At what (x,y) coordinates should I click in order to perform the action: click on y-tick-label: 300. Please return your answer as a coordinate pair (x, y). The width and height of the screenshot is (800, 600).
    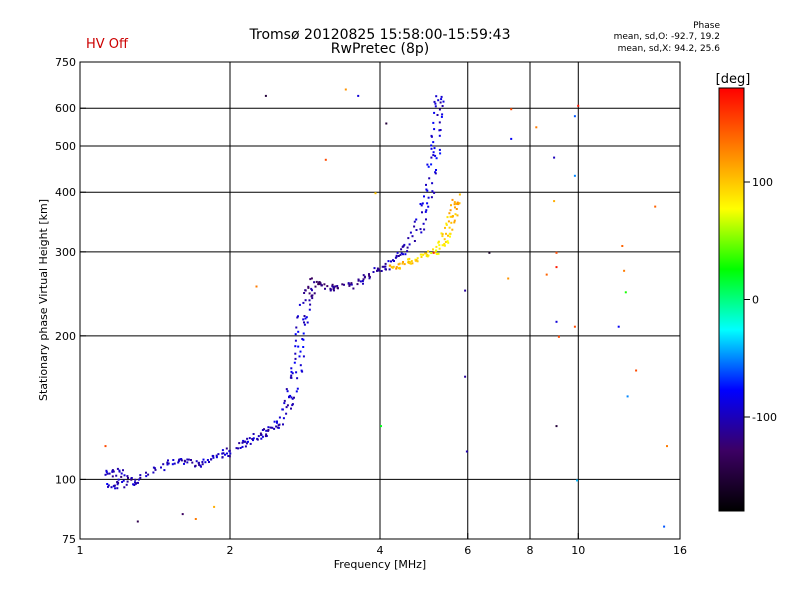
    Looking at the image, I should click on (65, 252).